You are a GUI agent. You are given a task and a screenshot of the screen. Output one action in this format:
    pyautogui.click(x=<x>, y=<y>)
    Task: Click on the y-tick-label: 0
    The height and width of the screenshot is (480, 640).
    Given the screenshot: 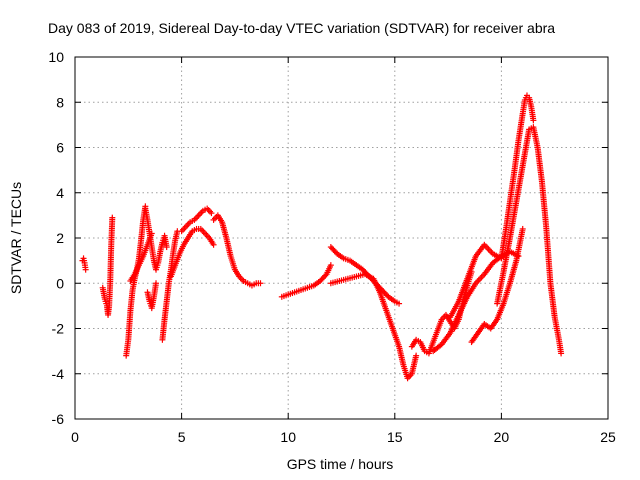 What is the action you would take?
    pyautogui.click(x=60, y=283)
    